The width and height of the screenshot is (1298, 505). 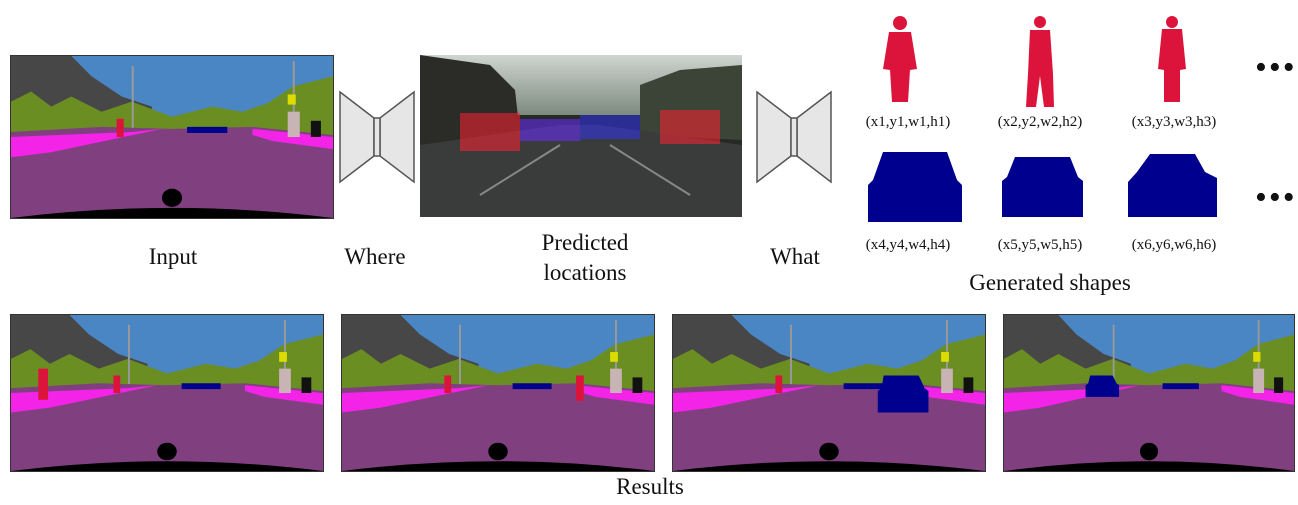 I want to click on where-label: Where, so click(x=375, y=256).